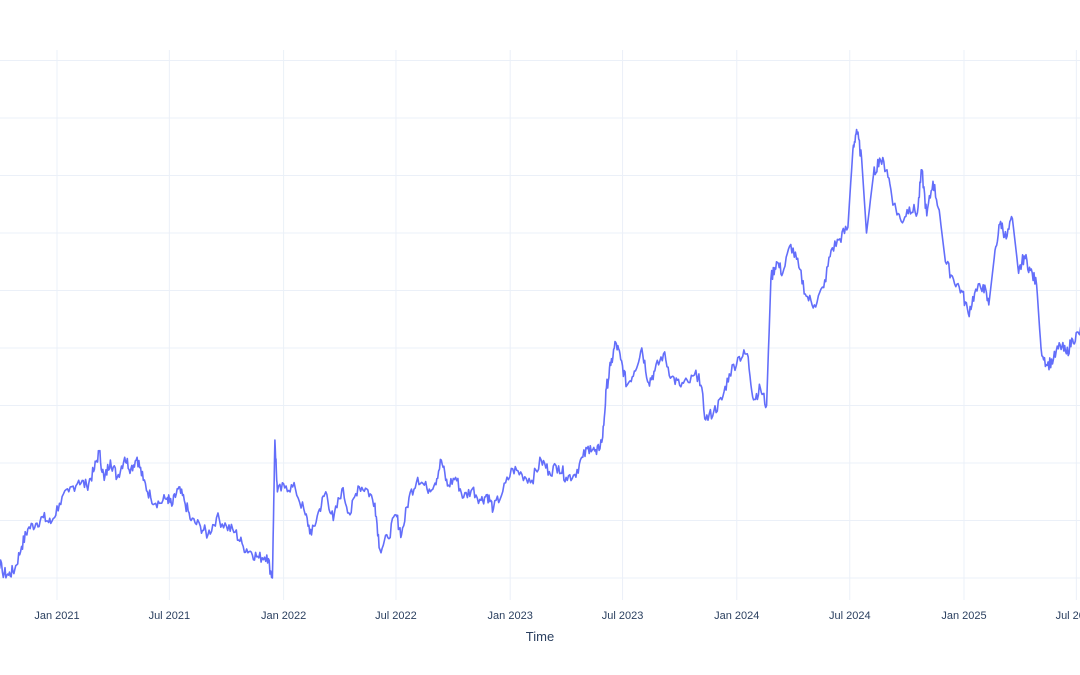 This screenshot has width=1080, height=675. Describe the element at coordinates (56, 616) in the screenshot. I see `x-tick-label: Jan 2021` at that location.